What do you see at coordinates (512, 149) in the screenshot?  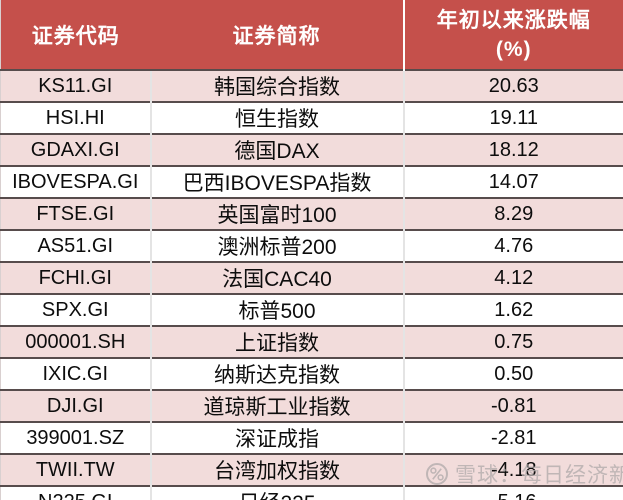 I see `change-value-cell: 18.12` at bounding box center [512, 149].